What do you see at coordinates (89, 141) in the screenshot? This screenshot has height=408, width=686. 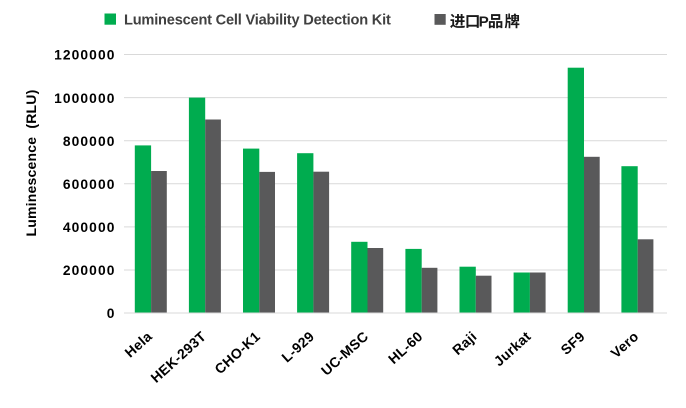 I see `svg-text: 800000` at bounding box center [89, 141].